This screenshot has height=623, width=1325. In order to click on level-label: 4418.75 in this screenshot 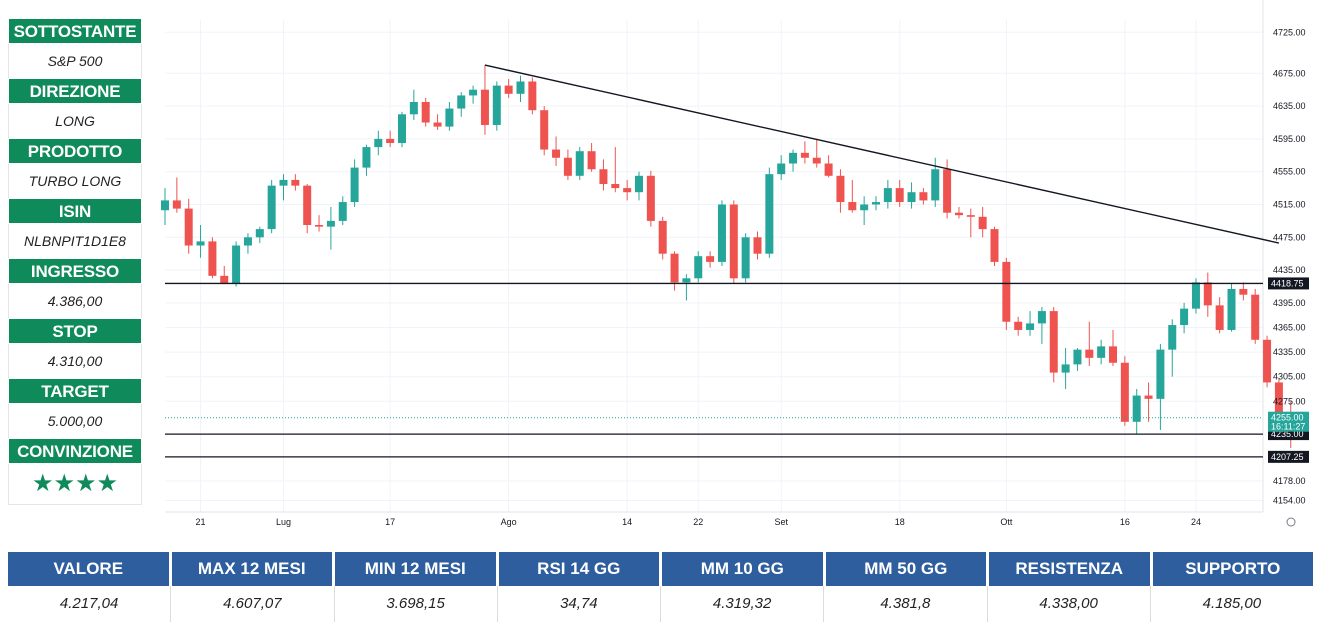, I will do `click(1287, 283)`.